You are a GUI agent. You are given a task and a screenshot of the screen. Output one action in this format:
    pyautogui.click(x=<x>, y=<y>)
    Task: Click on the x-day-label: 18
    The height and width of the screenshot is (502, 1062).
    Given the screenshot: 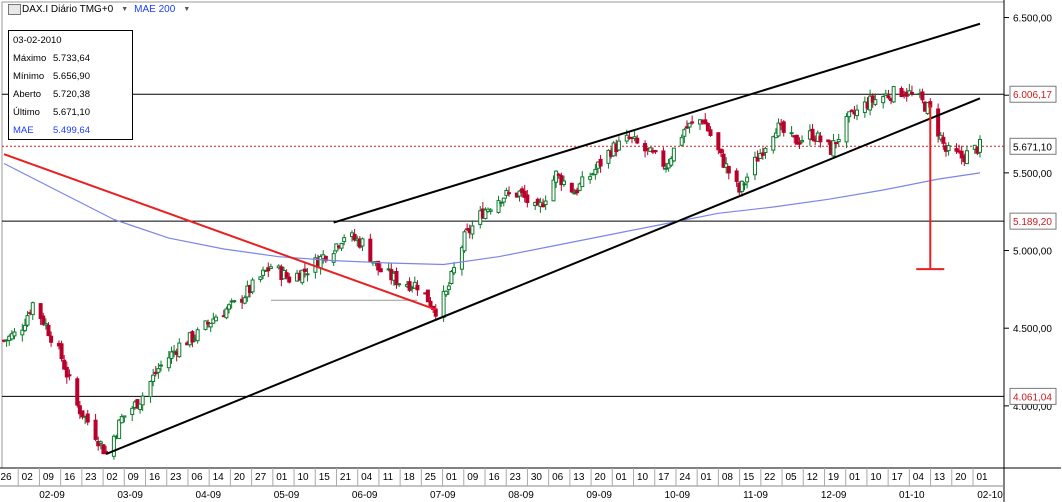 What is the action you would take?
    pyautogui.click(x=410, y=477)
    